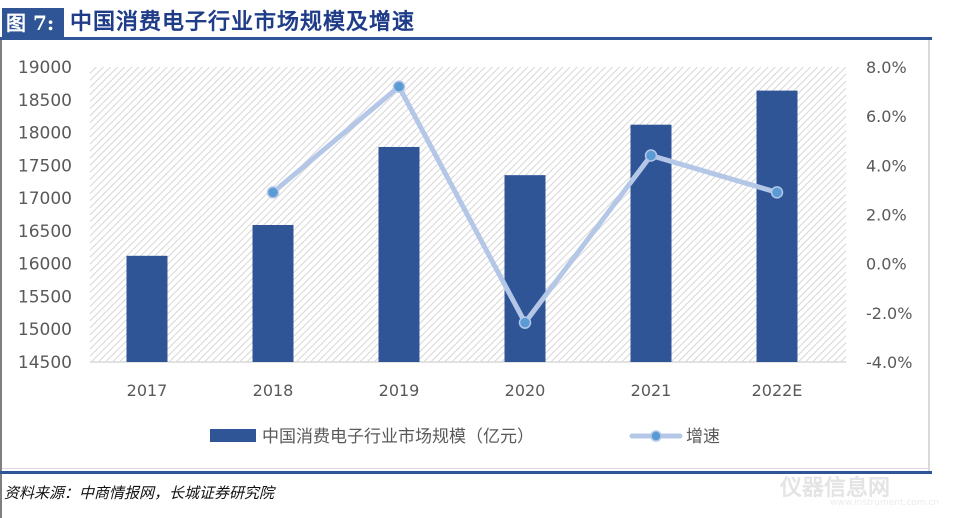 This screenshot has width=960, height=518. Describe the element at coordinates (525, 390) in the screenshot. I see `x-tick-label: 2020` at that location.